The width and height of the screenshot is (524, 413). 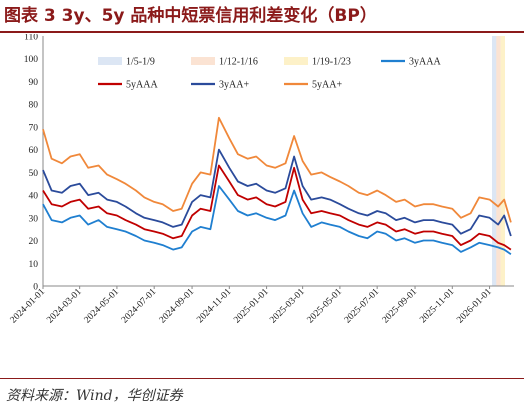 I want to click on title-divider, so click(x=262, y=32).